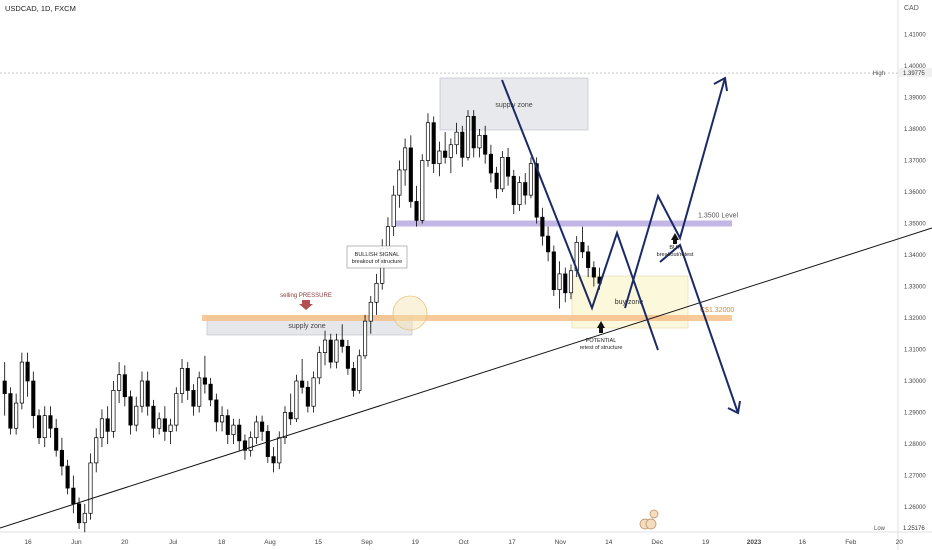  What do you see at coordinates (699, 328) in the screenshot?
I see `projection-path-bearish` at bounding box center [699, 328].